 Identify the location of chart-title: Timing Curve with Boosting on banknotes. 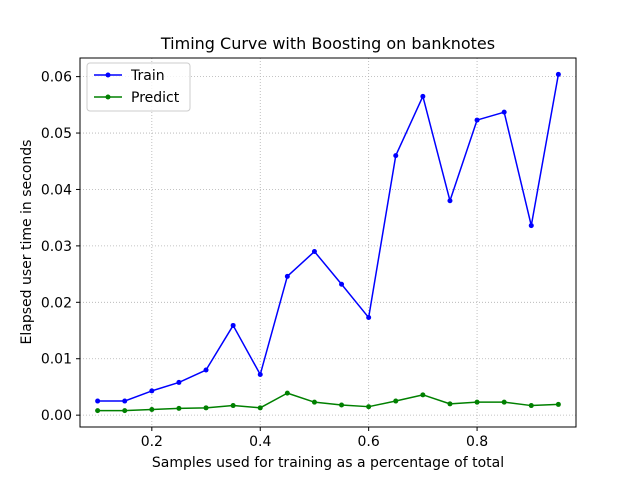
(327, 43).